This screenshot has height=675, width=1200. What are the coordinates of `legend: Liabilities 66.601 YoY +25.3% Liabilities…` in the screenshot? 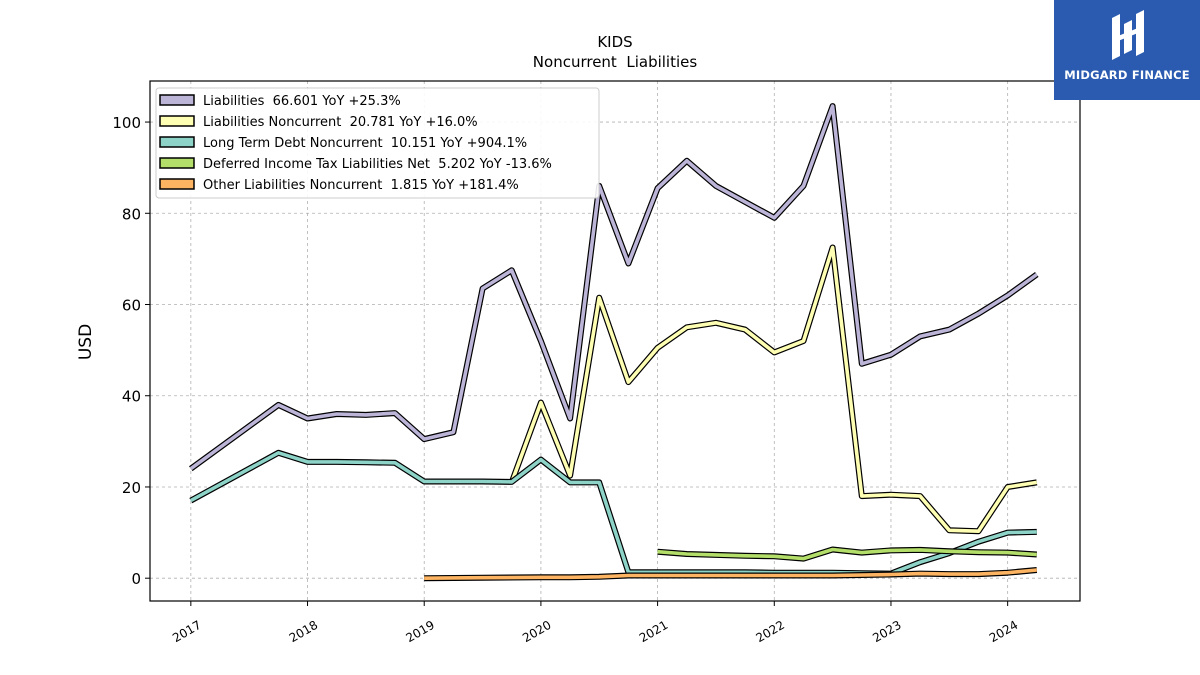 It's located at (377, 143).